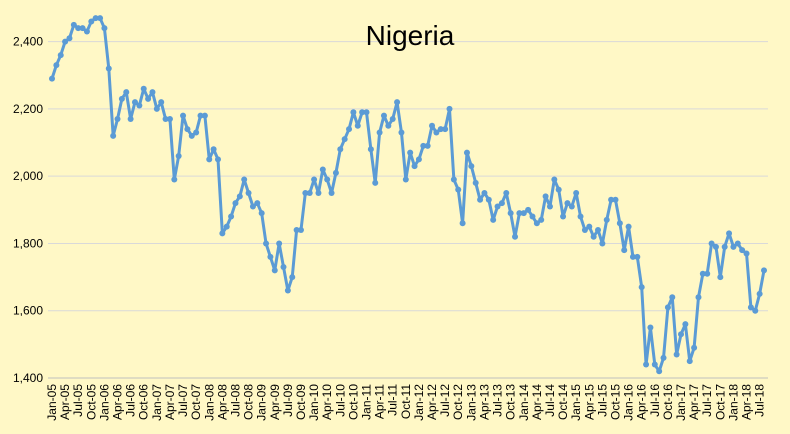 Image resolution: width=790 pixels, height=434 pixels. Describe the element at coordinates (222, 402) in the screenshot. I see `x-tick-label: Apr-08` at that location.